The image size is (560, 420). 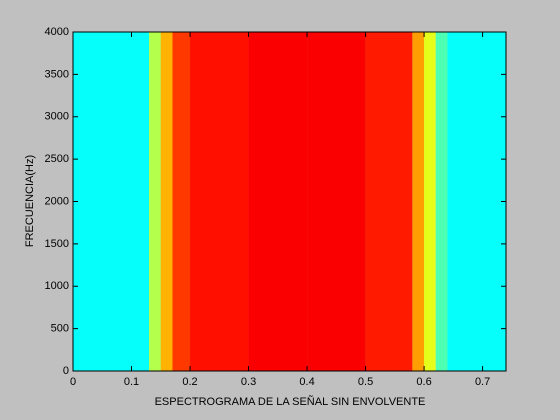 I want to click on x-tick-label: 0.3, so click(x=248, y=382).